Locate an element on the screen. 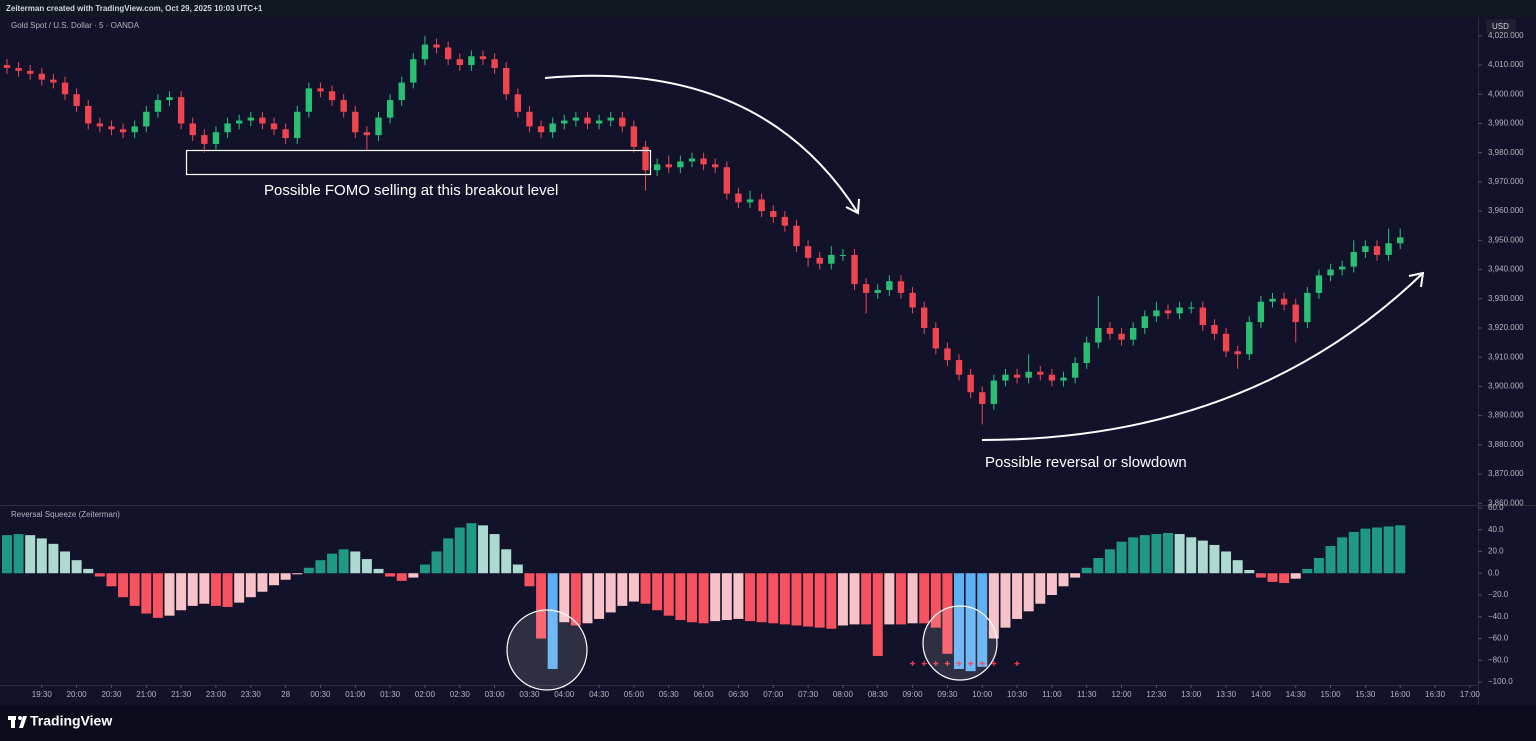  x-tick-label: 23:30 is located at coordinates (251, 694).